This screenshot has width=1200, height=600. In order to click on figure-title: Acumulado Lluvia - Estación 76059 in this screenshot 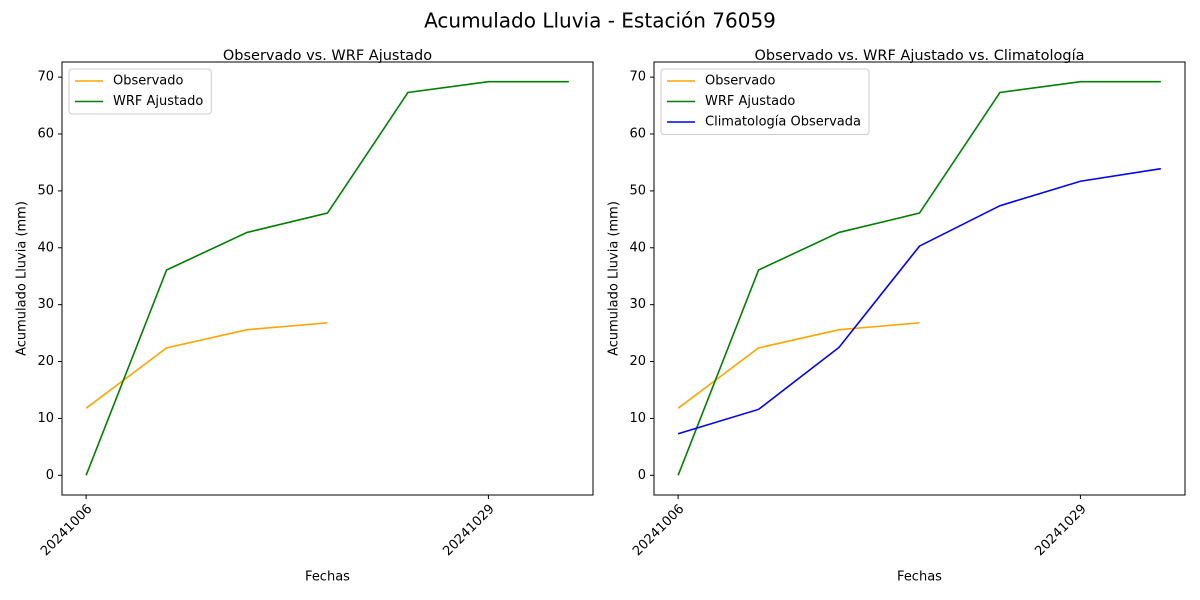, I will do `click(600, 21)`.